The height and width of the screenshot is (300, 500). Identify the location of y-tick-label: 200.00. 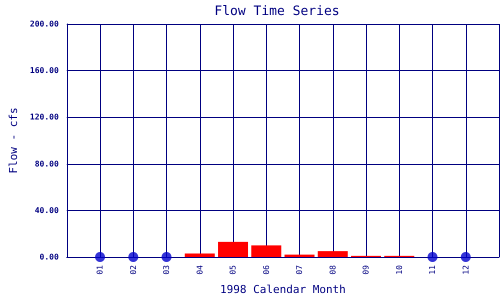
(44, 24).